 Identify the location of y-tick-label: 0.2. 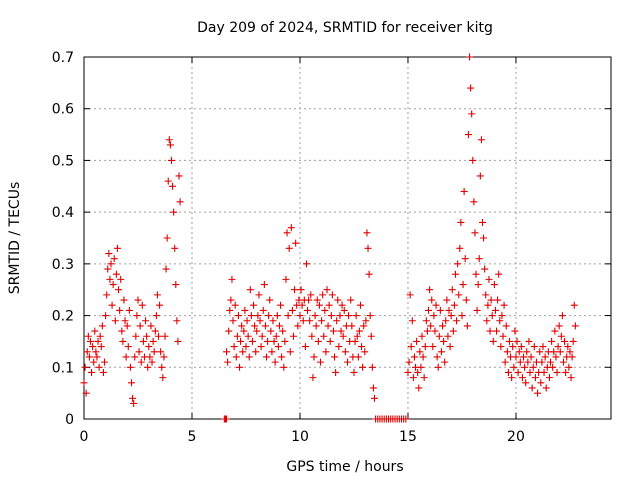
(63, 317).